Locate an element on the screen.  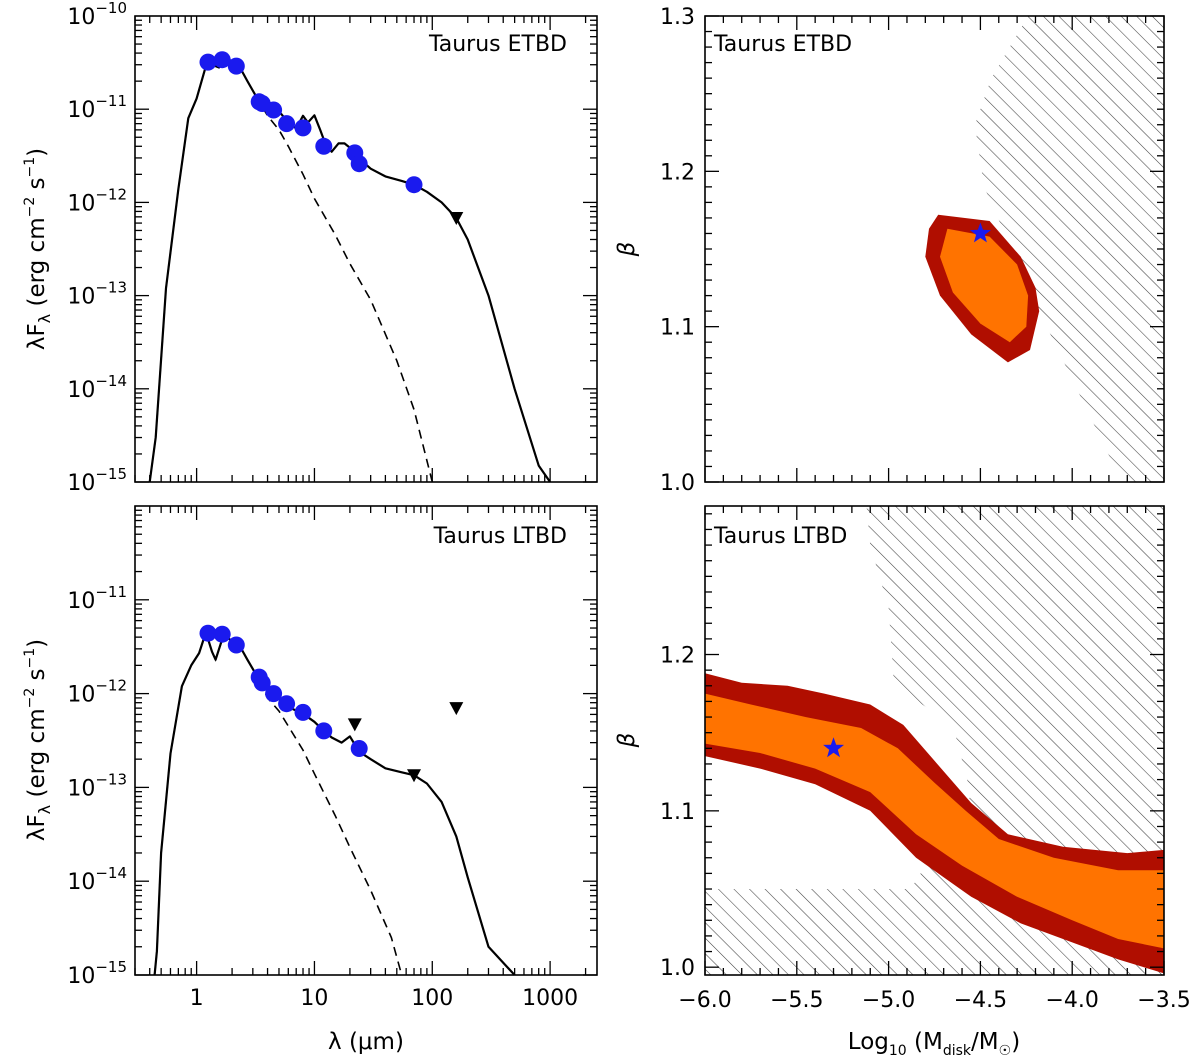
grid-etbd-ylabel: β is located at coordinates (627, 250).